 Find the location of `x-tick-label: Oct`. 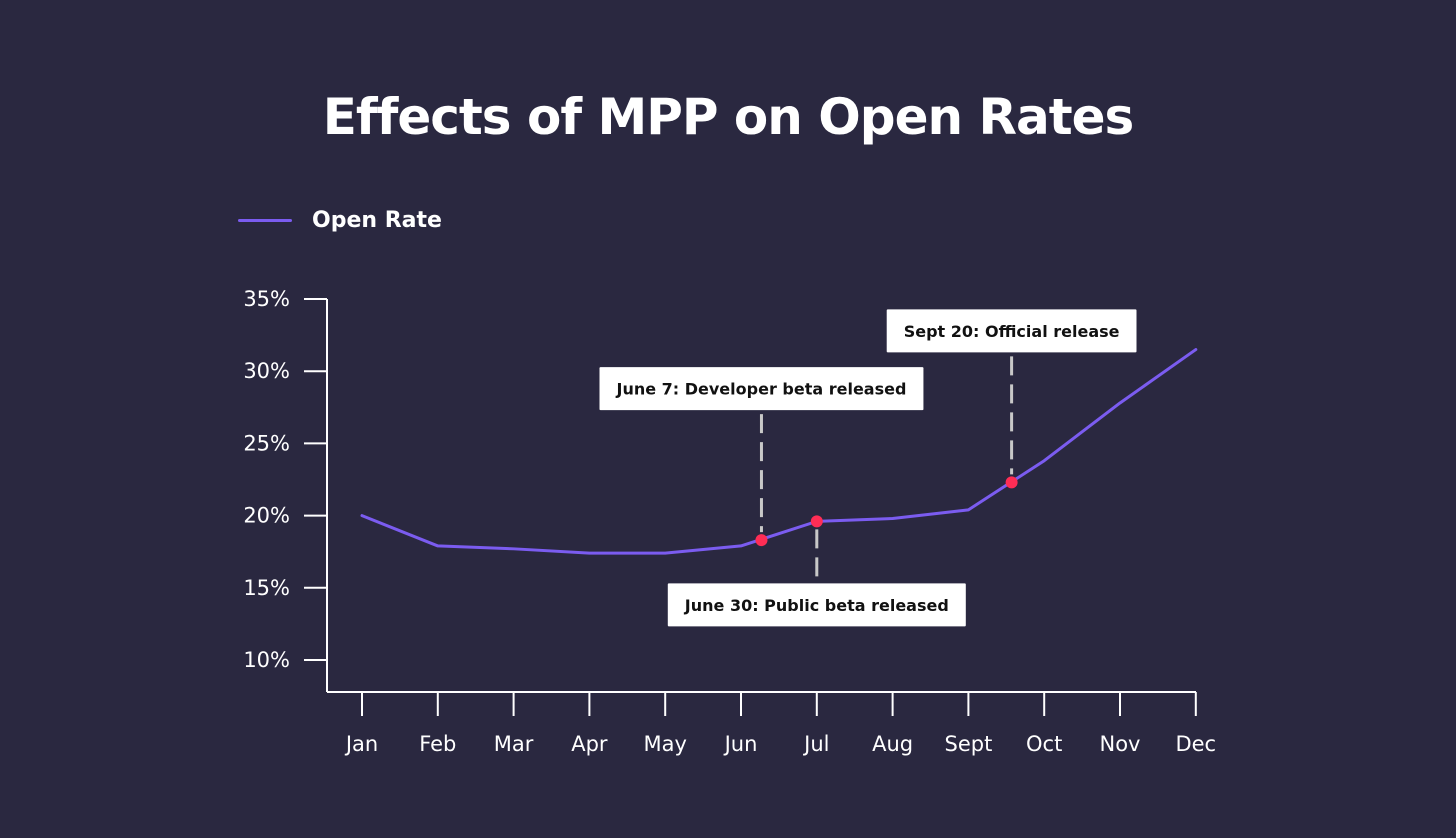

x-tick-label: Oct is located at coordinates (1044, 744).